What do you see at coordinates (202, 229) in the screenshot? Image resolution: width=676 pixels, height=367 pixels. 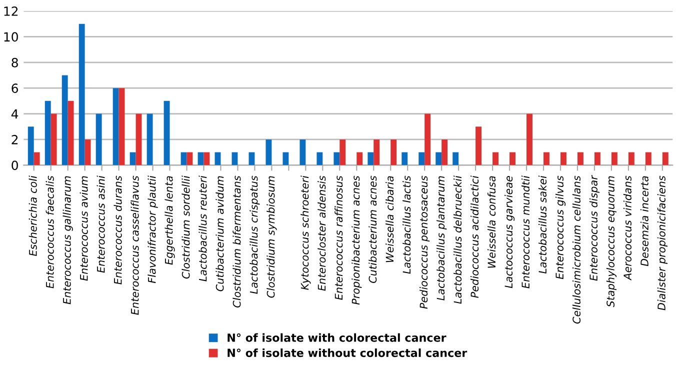 I see `x-tick-label: Lactobacillus reuteri` at bounding box center [202, 229].